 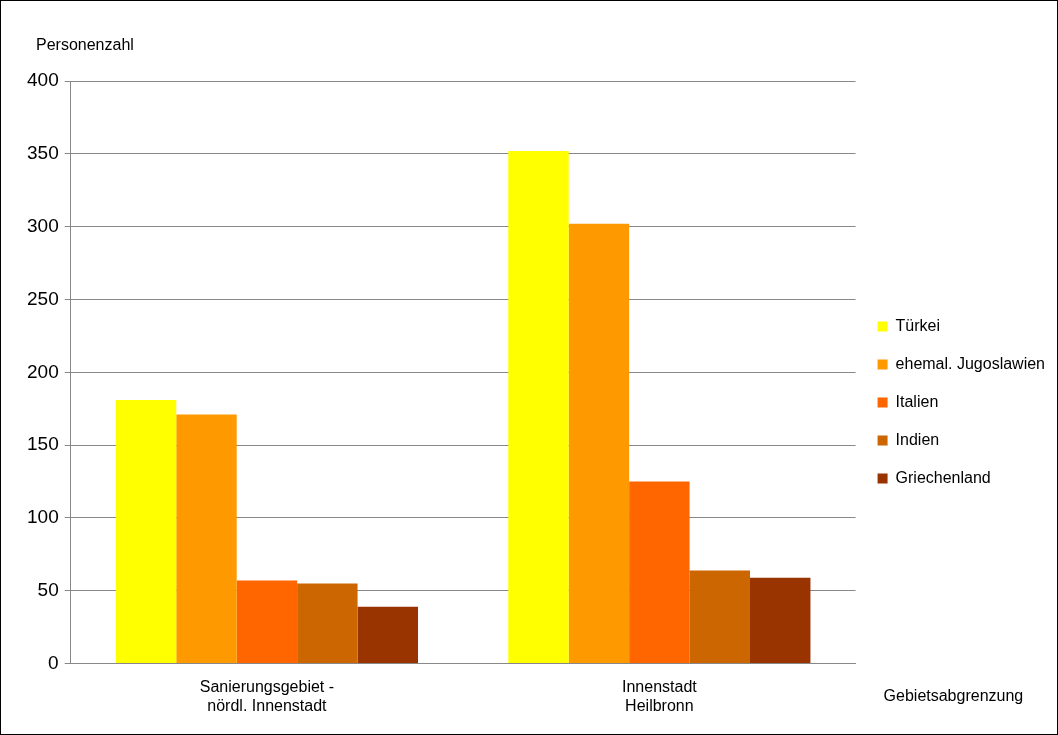 I want to click on legend-label: Indien, so click(x=917, y=439).